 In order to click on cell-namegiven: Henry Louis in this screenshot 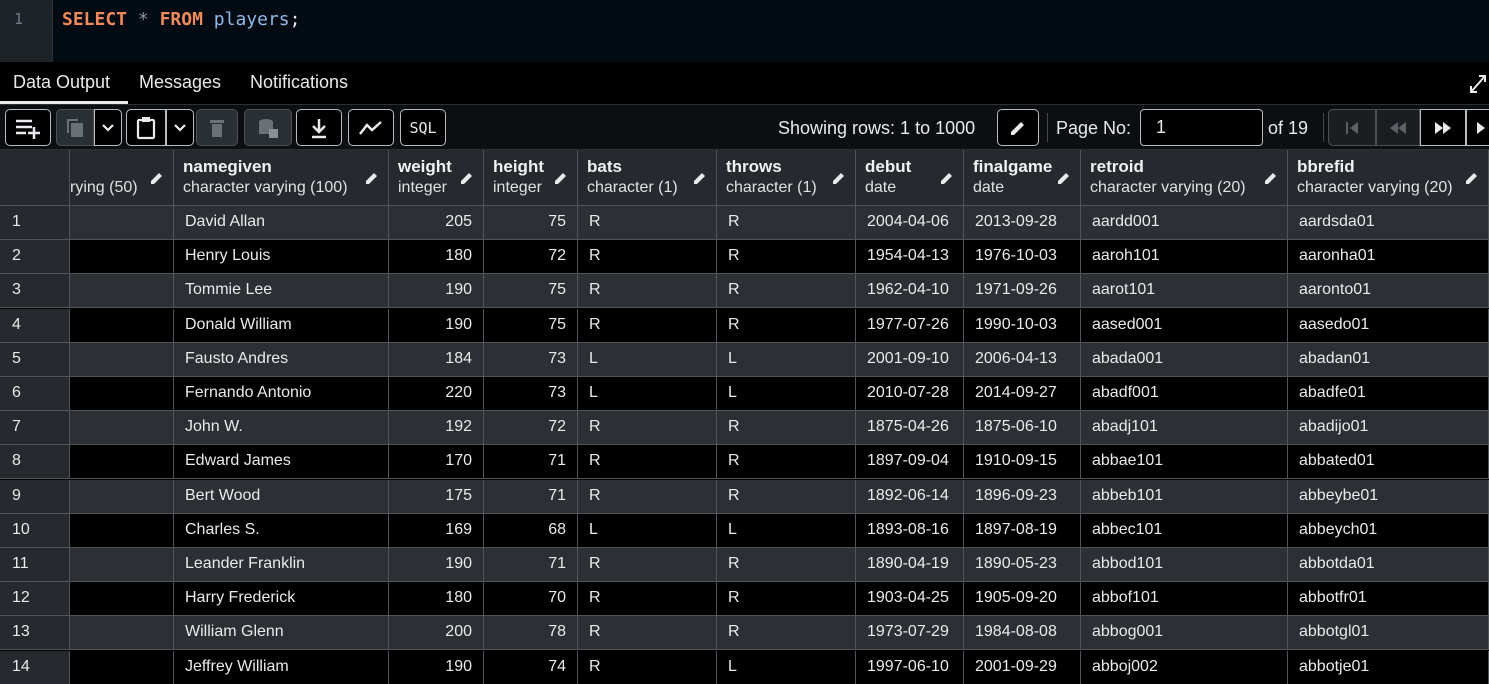, I will do `click(281, 257)`.